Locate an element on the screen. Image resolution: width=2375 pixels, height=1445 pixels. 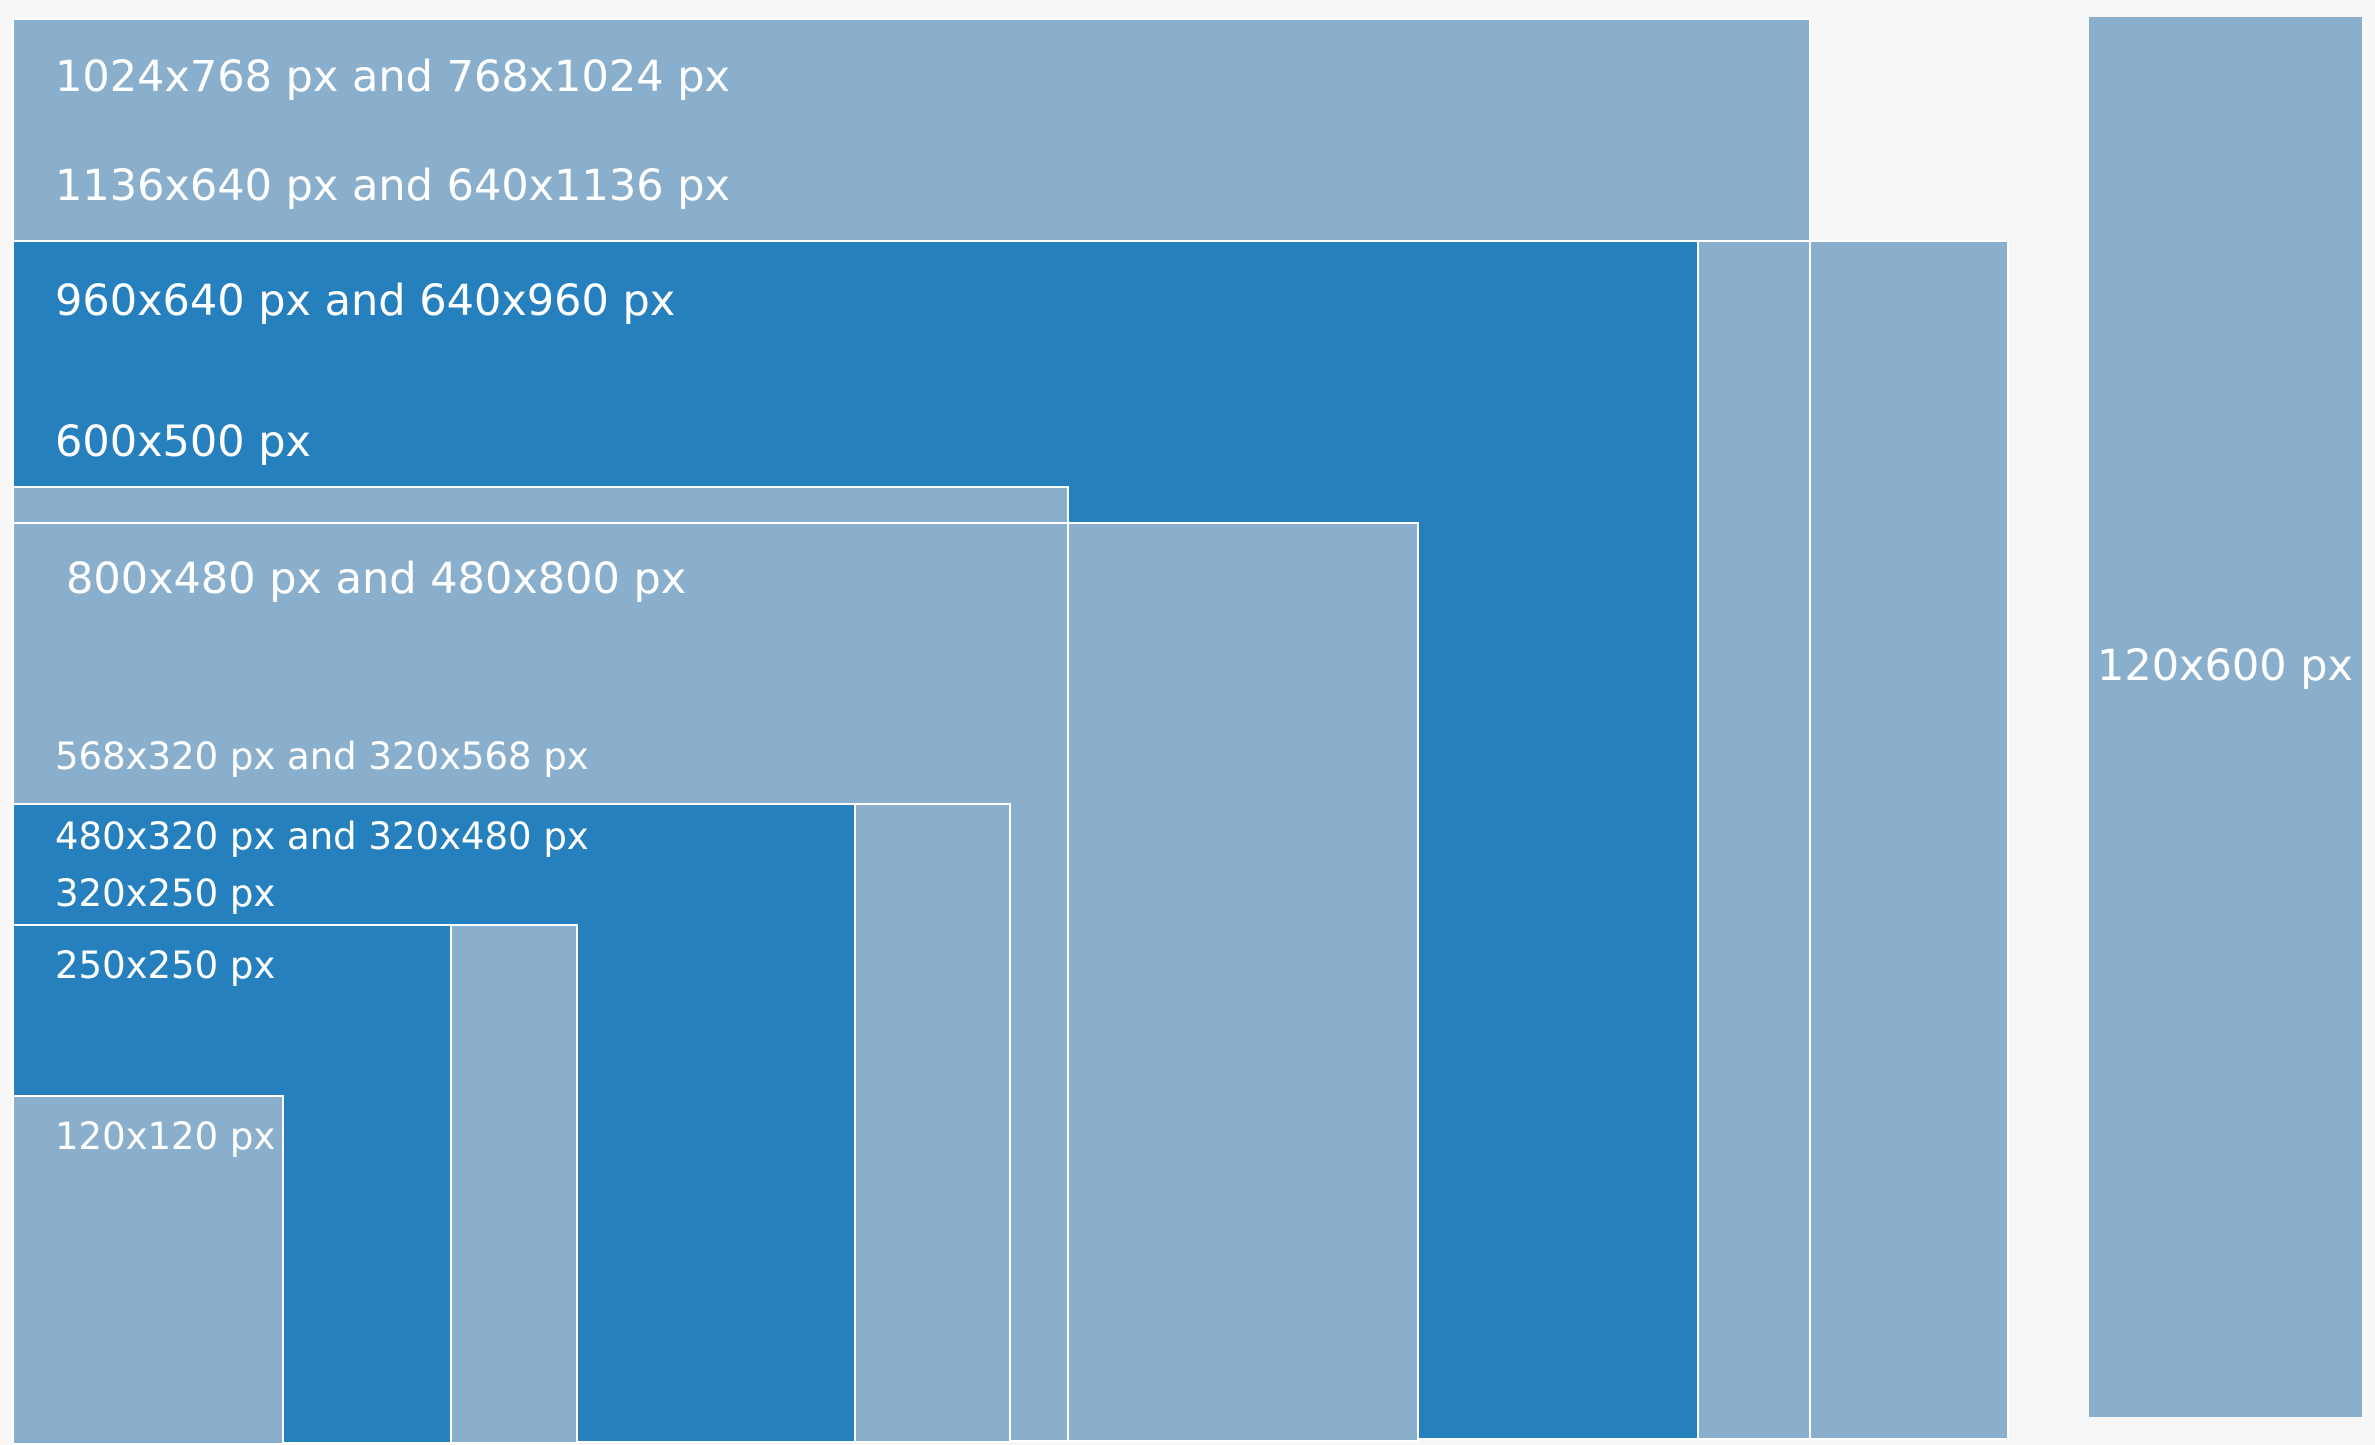
block-1136x640-portrait is located at coordinates (1909, 840).